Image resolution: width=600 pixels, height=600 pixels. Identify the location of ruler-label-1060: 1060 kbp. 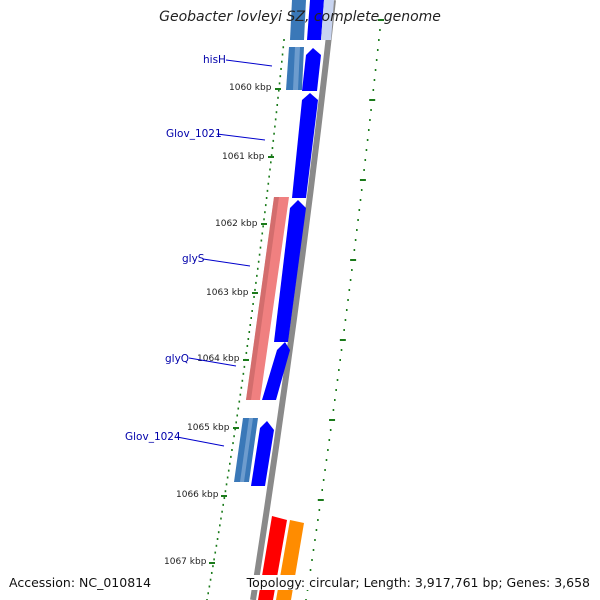
(250, 88).